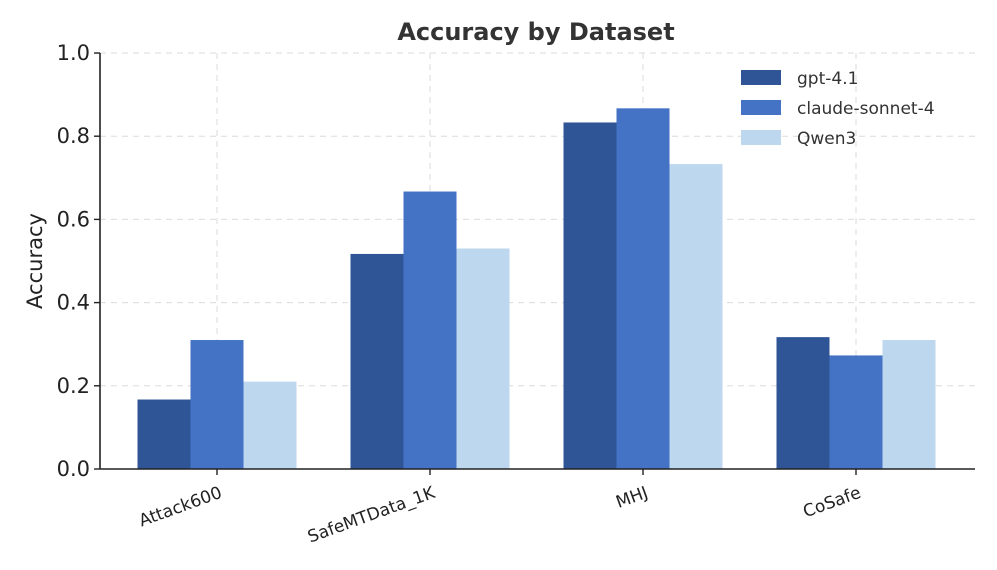 The width and height of the screenshot is (997, 570). I want to click on x-tick-label: SafeMTData_1K, so click(371, 515).